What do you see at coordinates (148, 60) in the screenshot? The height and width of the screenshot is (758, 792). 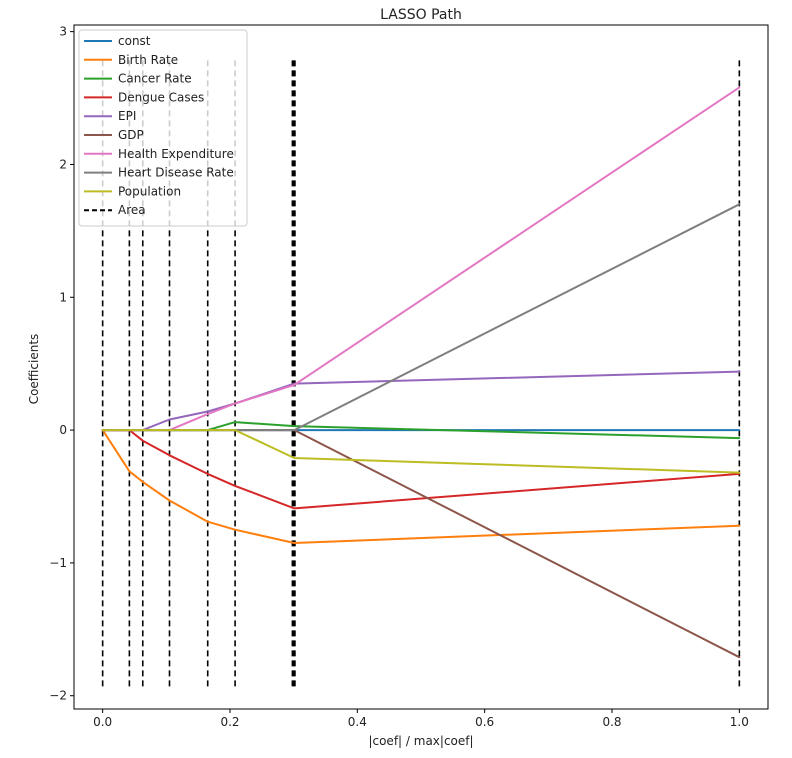 I see `legend-label: Birth Rate` at bounding box center [148, 60].